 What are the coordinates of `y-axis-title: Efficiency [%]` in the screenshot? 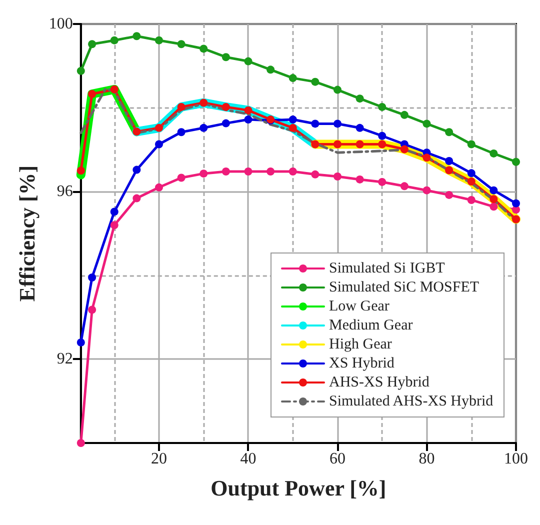 It's located at (27, 233).